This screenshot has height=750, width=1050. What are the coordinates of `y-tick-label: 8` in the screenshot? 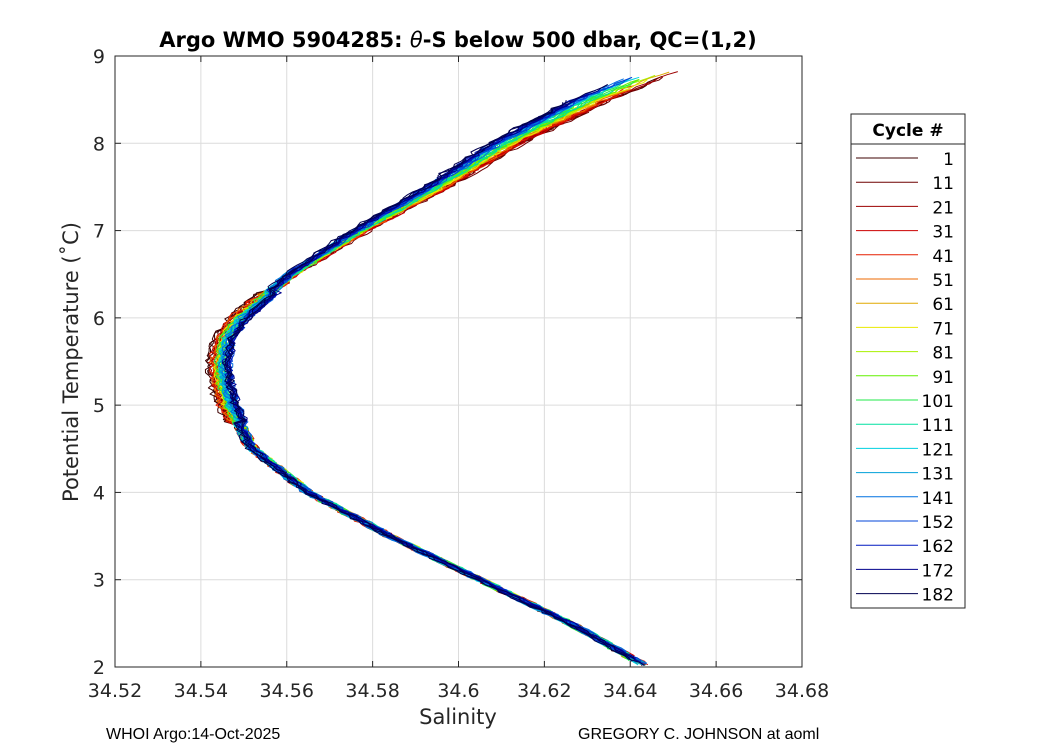 It's located at (99, 144).